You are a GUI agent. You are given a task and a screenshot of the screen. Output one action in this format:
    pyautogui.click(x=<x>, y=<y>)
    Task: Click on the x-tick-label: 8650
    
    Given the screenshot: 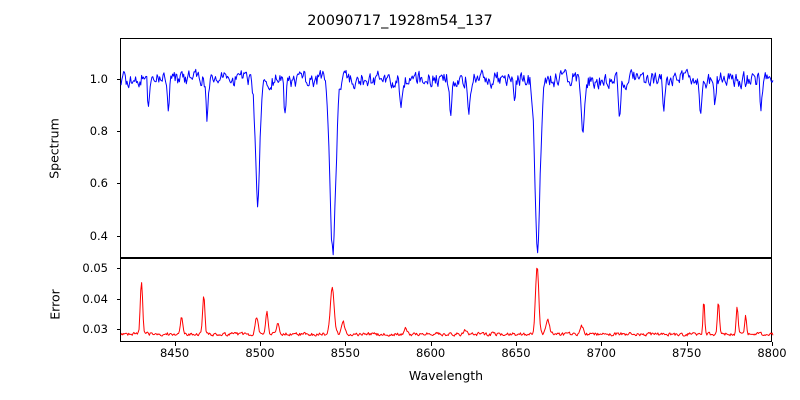 What is the action you would take?
    pyautogui.click(x=516, y=353)
    